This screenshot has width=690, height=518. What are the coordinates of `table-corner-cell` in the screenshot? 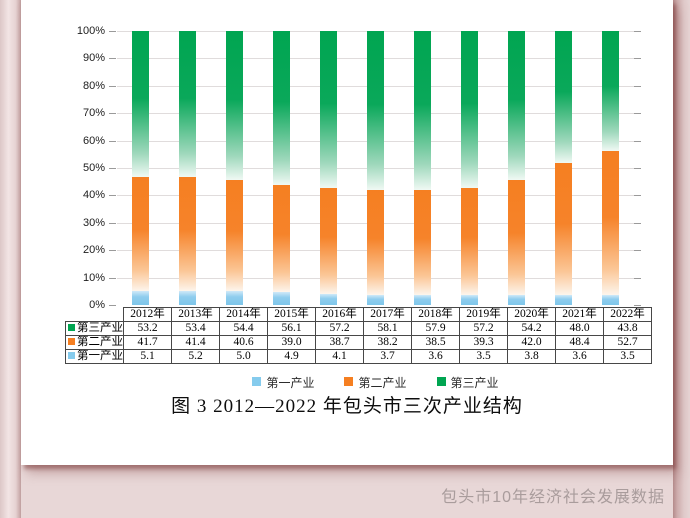 It's located at (94, 314).